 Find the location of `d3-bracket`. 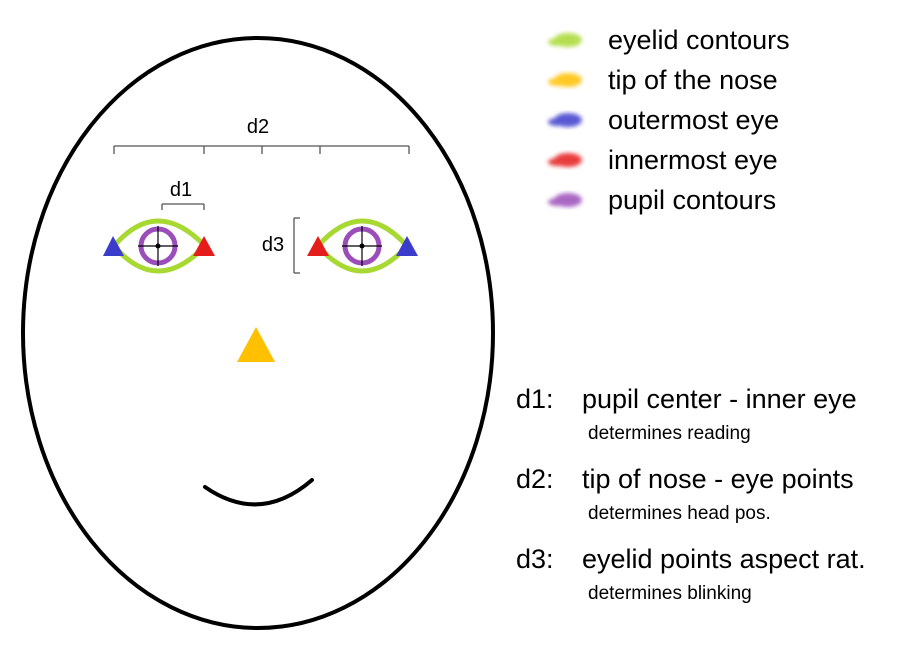

d3-bracket is located at coordinates (296, 245).